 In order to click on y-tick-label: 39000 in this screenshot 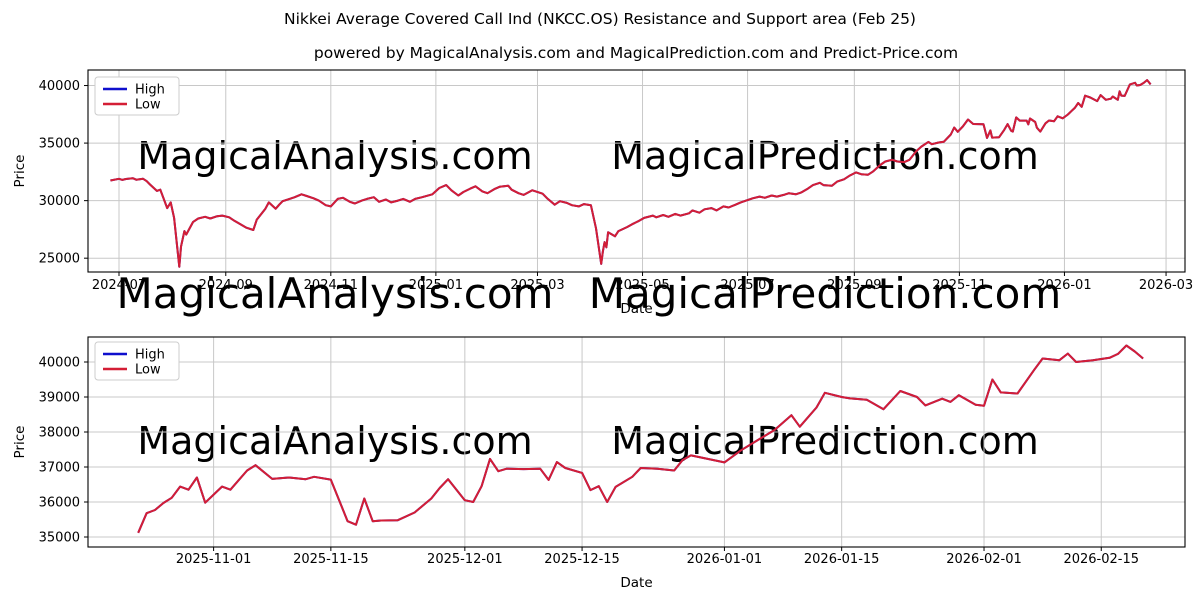, I will do `click(59, 397)`.